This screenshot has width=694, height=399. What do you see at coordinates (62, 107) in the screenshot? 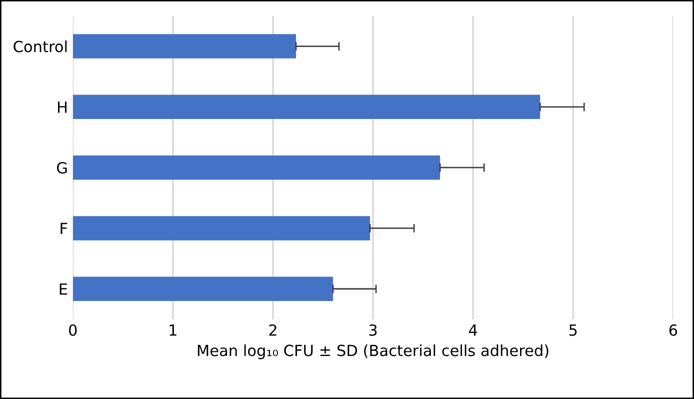
I see `y-tick-label: H` at bounding box center [62, 107].